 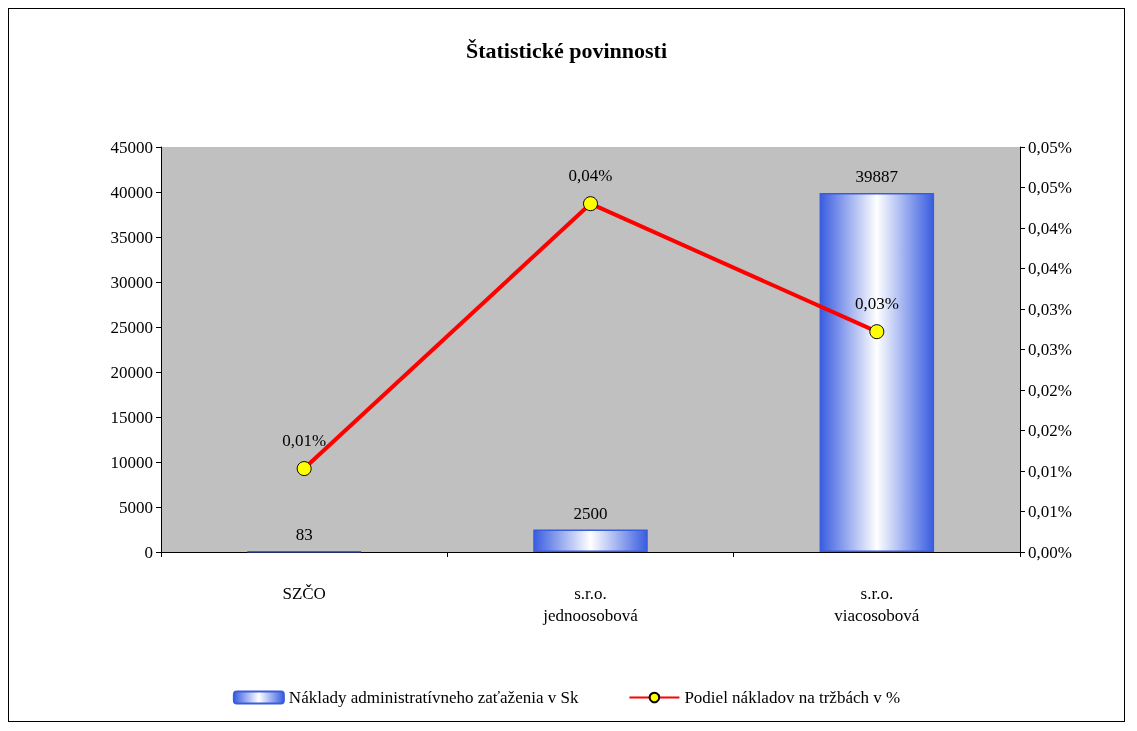 What do you see at coordinates (131, 417) in the screenshot?
I see `y-tick-label: 15000` at bounding box center [131, 417].